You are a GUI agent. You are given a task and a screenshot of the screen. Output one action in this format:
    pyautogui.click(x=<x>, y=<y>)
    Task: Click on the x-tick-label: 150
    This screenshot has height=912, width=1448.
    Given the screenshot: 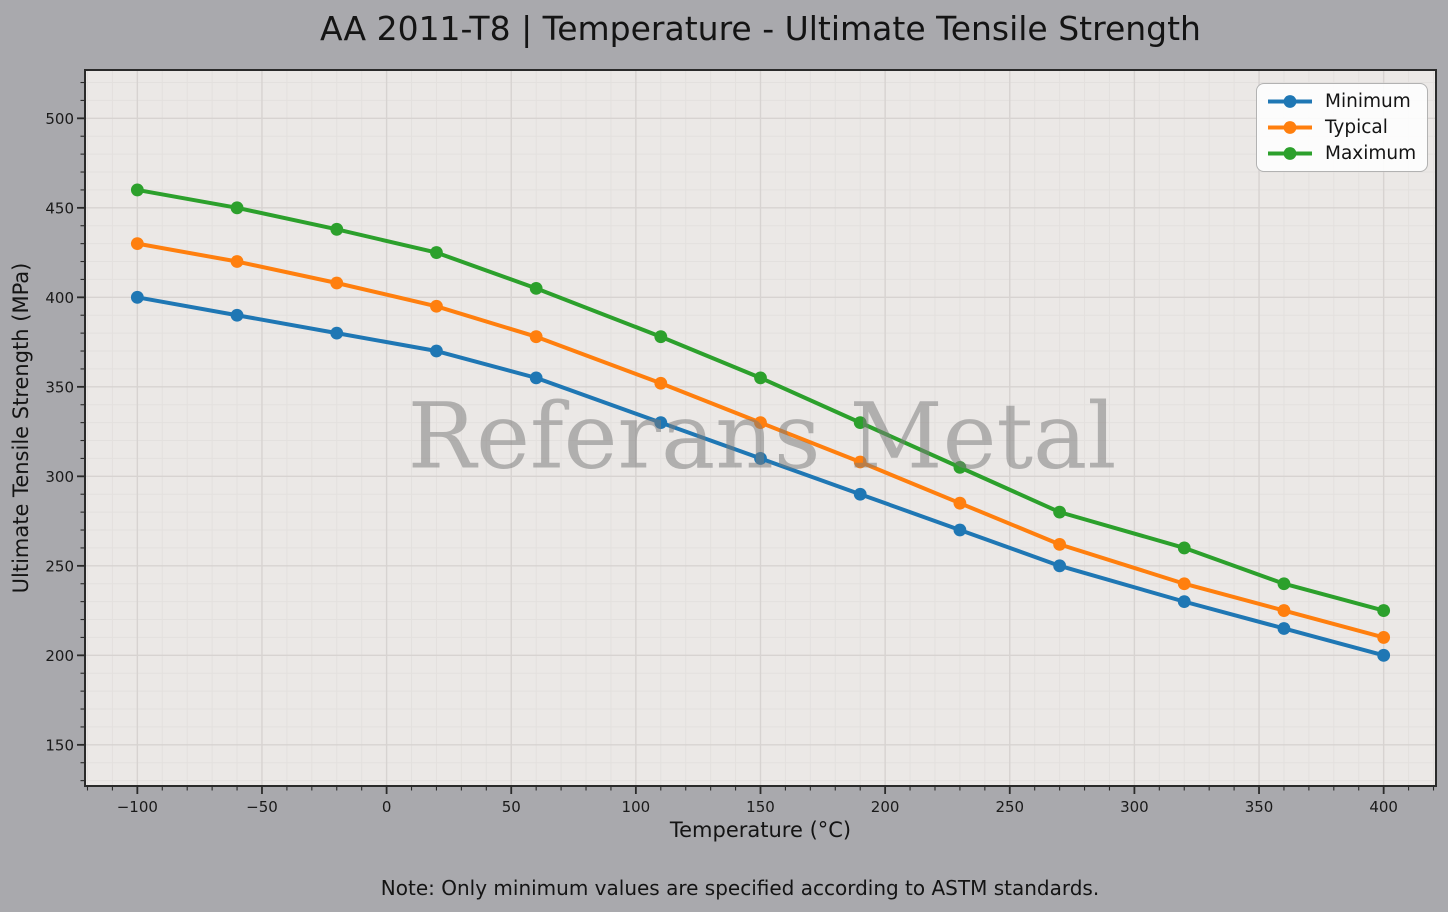 What is the action you would take?
    pyautogui.click(x=760, y=807)
    